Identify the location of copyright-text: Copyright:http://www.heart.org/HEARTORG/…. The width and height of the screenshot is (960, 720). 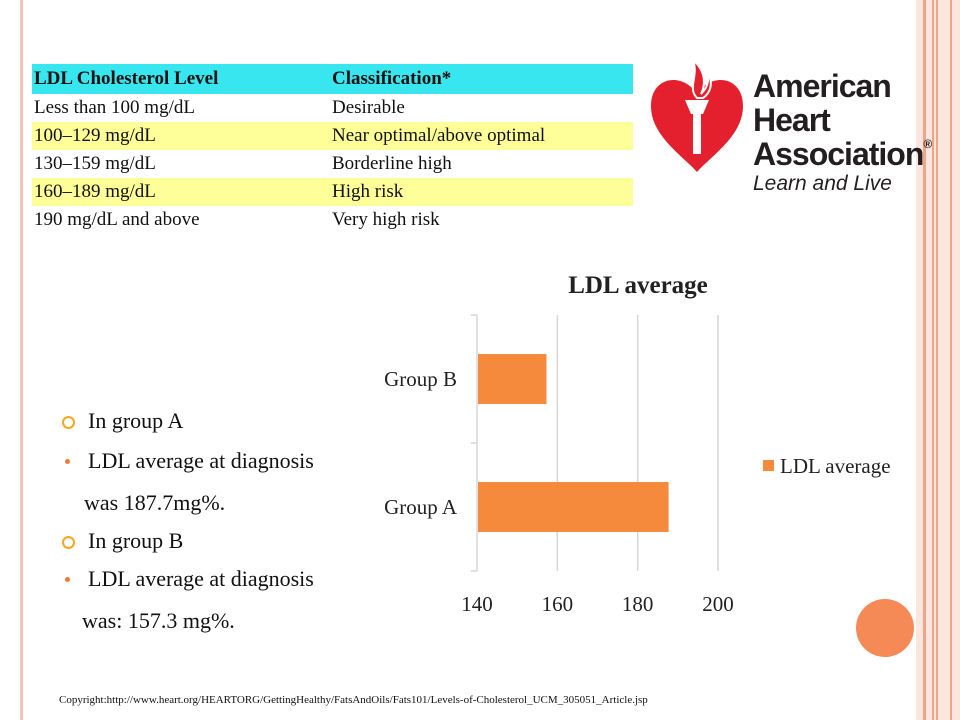
(353, 700).